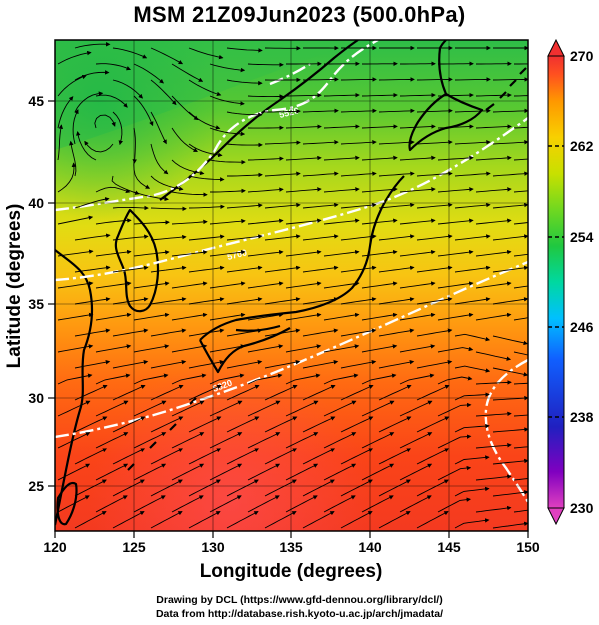 This screenshot has width=599, height=625. I want to click on y-tick-label: 25, so click(36, 486).